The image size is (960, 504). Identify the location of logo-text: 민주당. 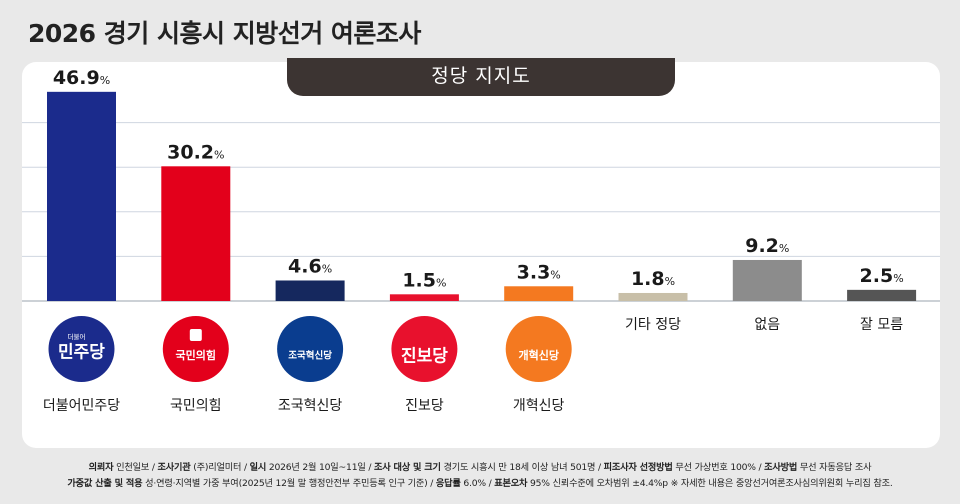
(81, 352).